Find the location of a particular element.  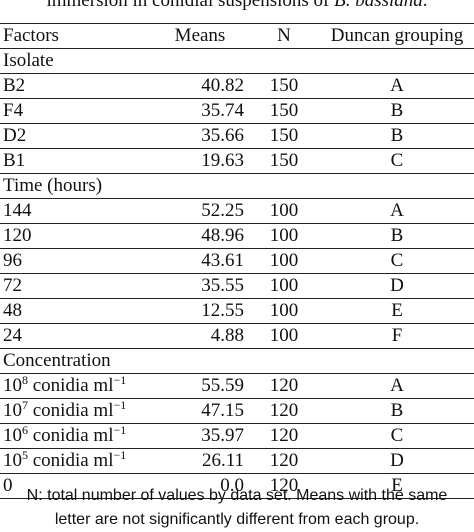

header-row: Factors Means N Duncan grouping is located at coordinates (237, 36).